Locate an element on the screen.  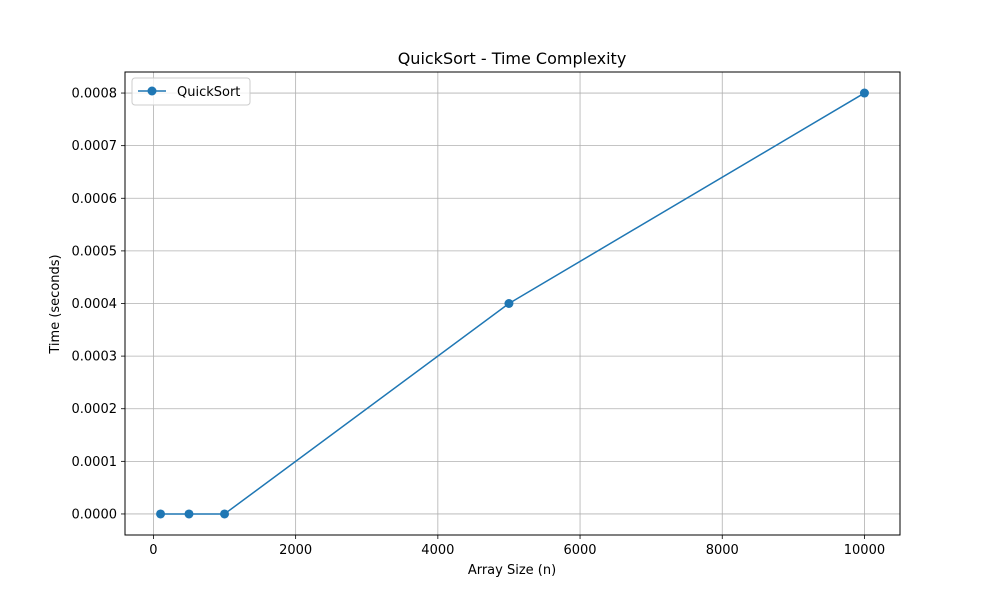
legend-marker is located at coordinates (152, 91).